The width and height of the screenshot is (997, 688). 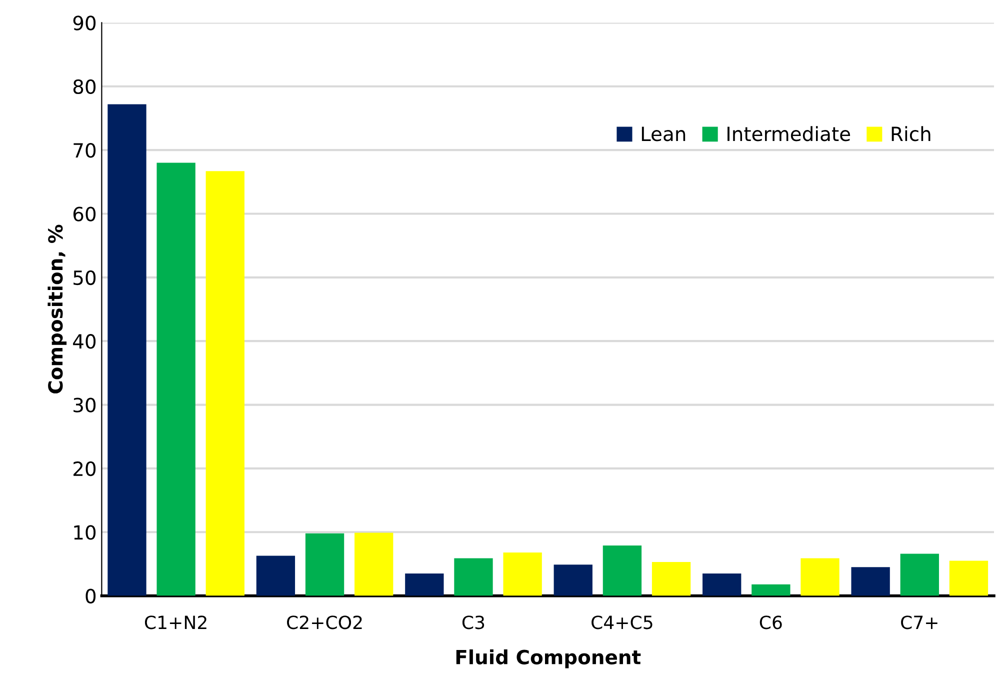 What do you see at coordinates (324, 623) in the screenshot?
I see `x-tick-label: C2+CO2` at bounding box center [324, 623].